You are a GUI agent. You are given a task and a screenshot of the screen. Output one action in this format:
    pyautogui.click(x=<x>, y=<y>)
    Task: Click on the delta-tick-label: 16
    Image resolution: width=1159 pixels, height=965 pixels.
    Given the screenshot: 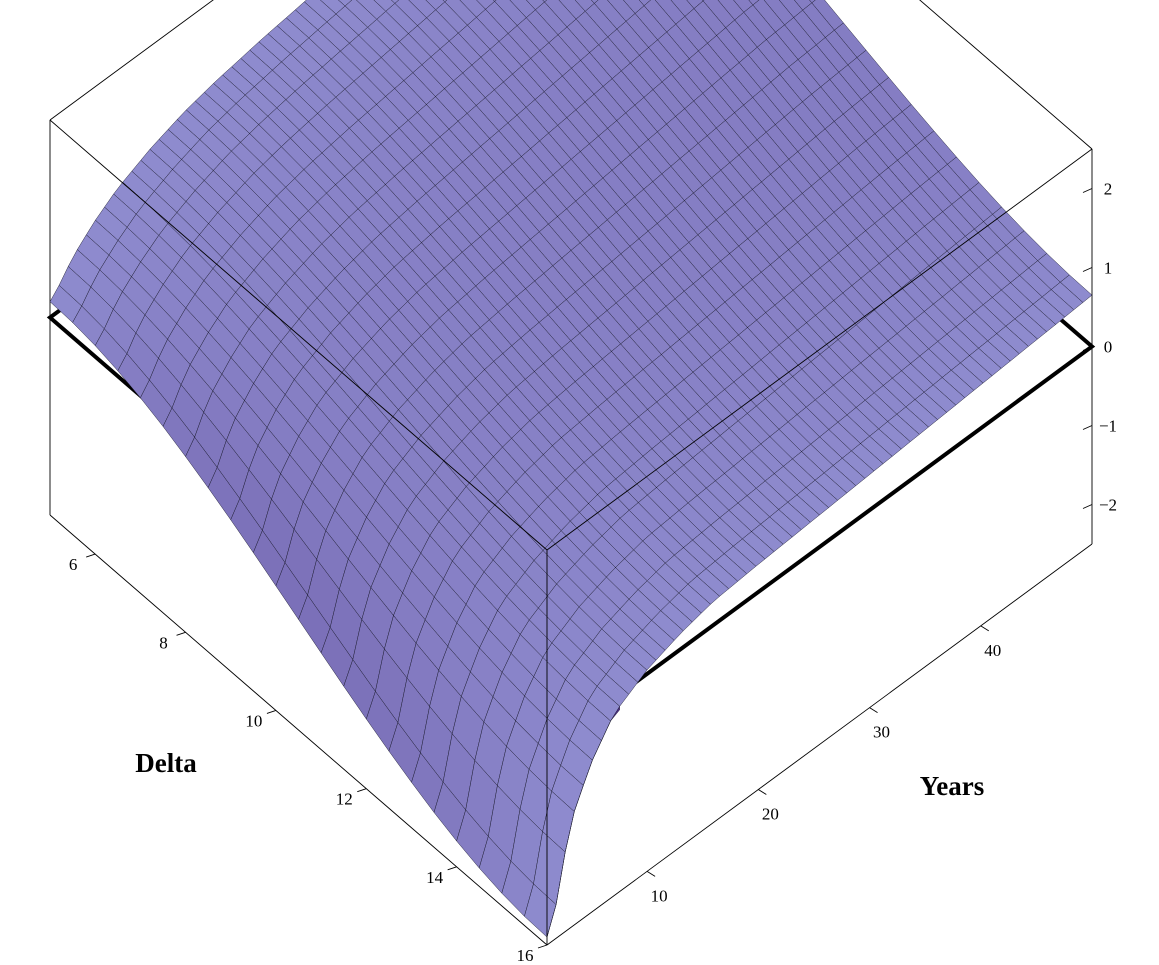 What is the action you would take?
    pyautogui.click(x=525, y=955)
    